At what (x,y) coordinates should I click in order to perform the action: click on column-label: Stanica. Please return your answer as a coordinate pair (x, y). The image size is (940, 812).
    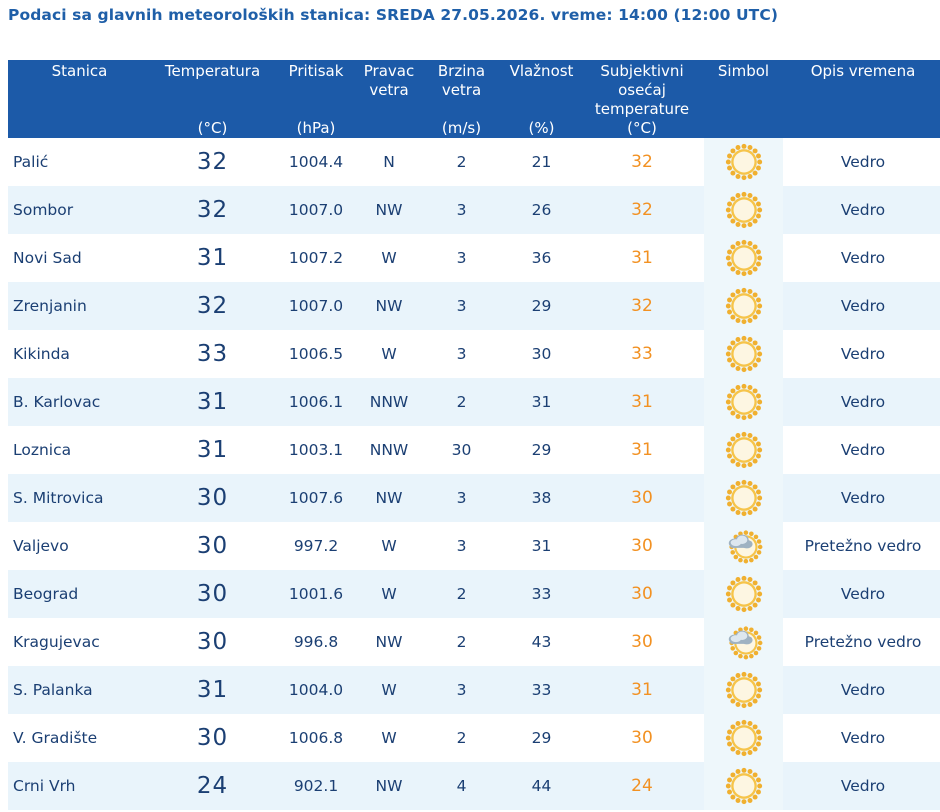
    Looking at the image, I should click on (79, 71).